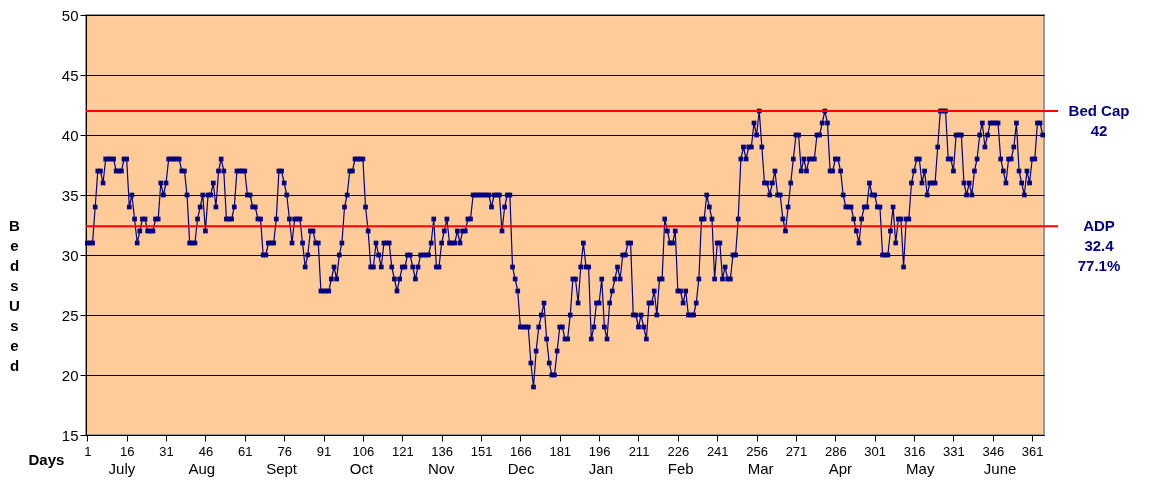 The height and width of the screenshot is (502, 1151). Describe the element at coordinates (875, 451) in the screenshot. I see `x-tick-label: 301` at that location.